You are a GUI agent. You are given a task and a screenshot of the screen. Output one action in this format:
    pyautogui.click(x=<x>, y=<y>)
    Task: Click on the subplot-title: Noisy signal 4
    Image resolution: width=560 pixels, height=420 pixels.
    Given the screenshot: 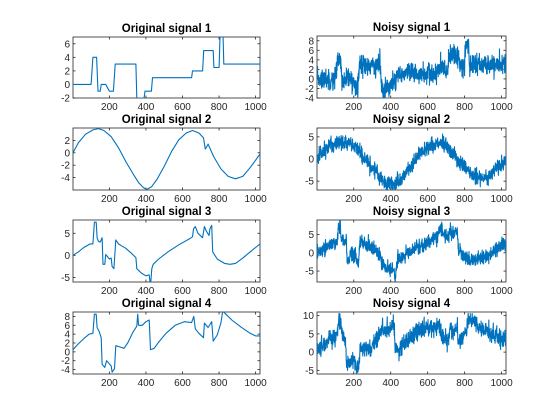 What is the action you would take?
    pyautogui.click(x=412, y=304)
    